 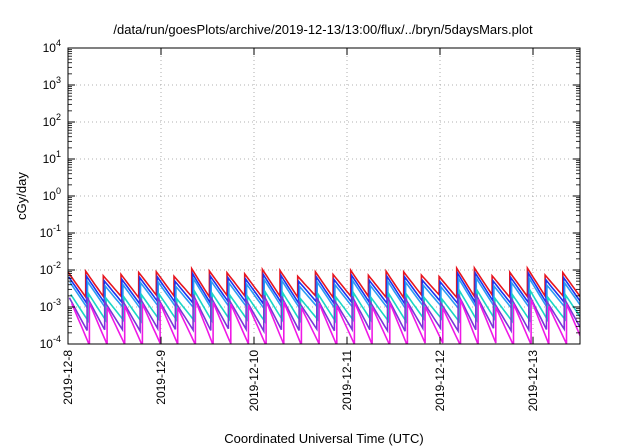 What do you see at coordinates (254, 381) in the screenshot?
I see `x-tick-label: 2019-12-10` at bounding box center [254, 381].